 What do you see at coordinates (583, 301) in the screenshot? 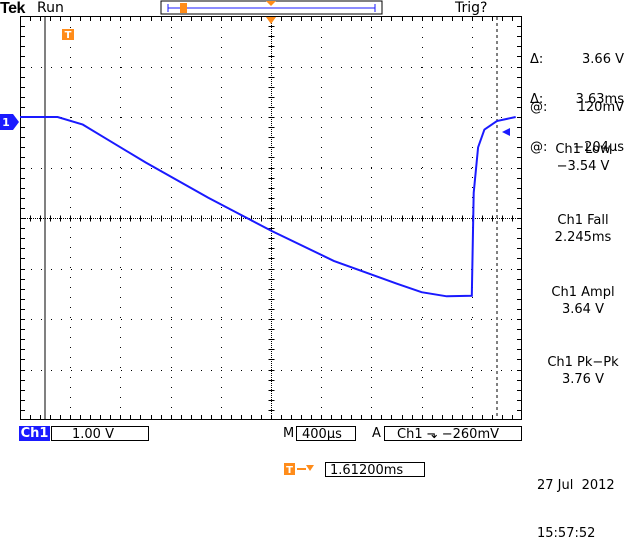
I see `measurement-ch1-ampl: Ch1 Ampl 3.64 V` at bounding box center [583, 301].